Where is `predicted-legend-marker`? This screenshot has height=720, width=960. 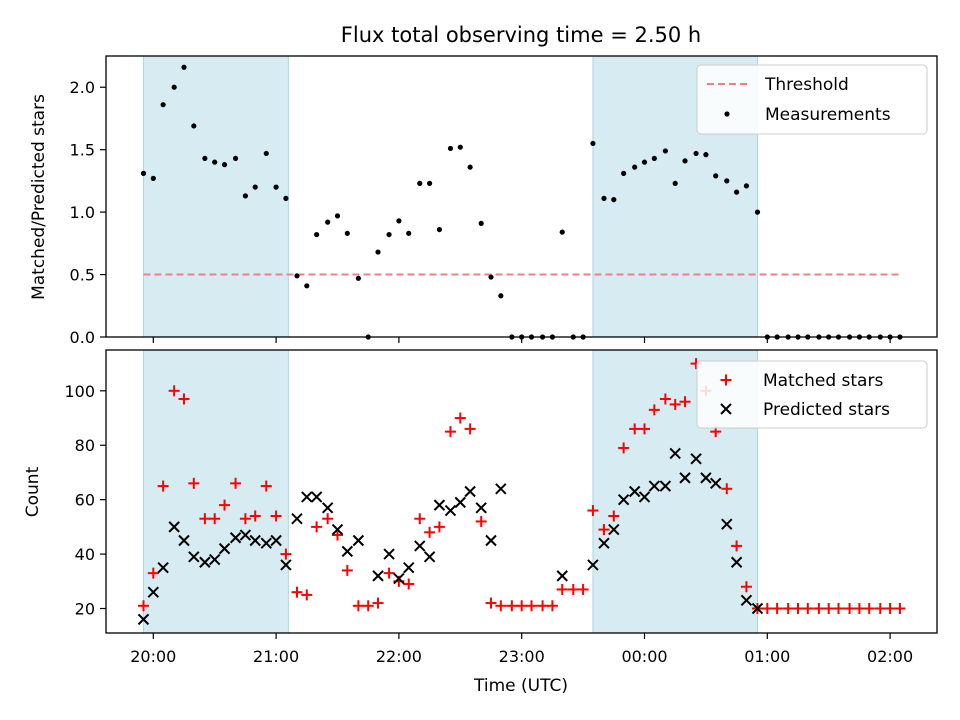
predicted-legend-marker is located at coordinates (726, 409).